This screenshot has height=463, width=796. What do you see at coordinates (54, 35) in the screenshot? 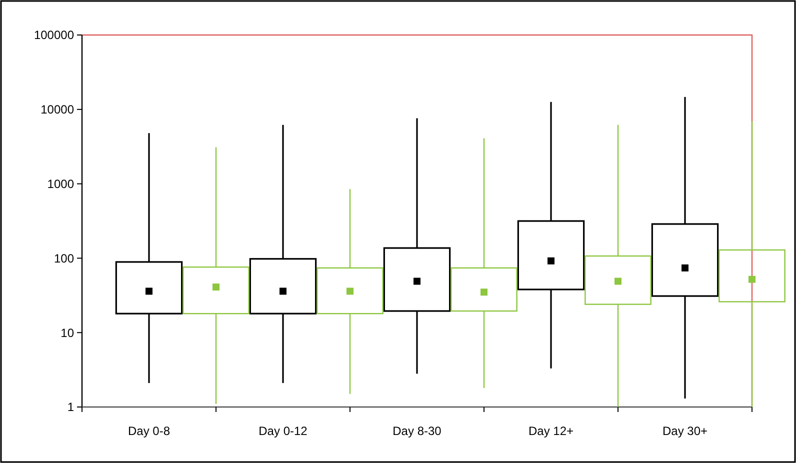
I see `y-tick-label: 100000` at bounding box center [54, 35].